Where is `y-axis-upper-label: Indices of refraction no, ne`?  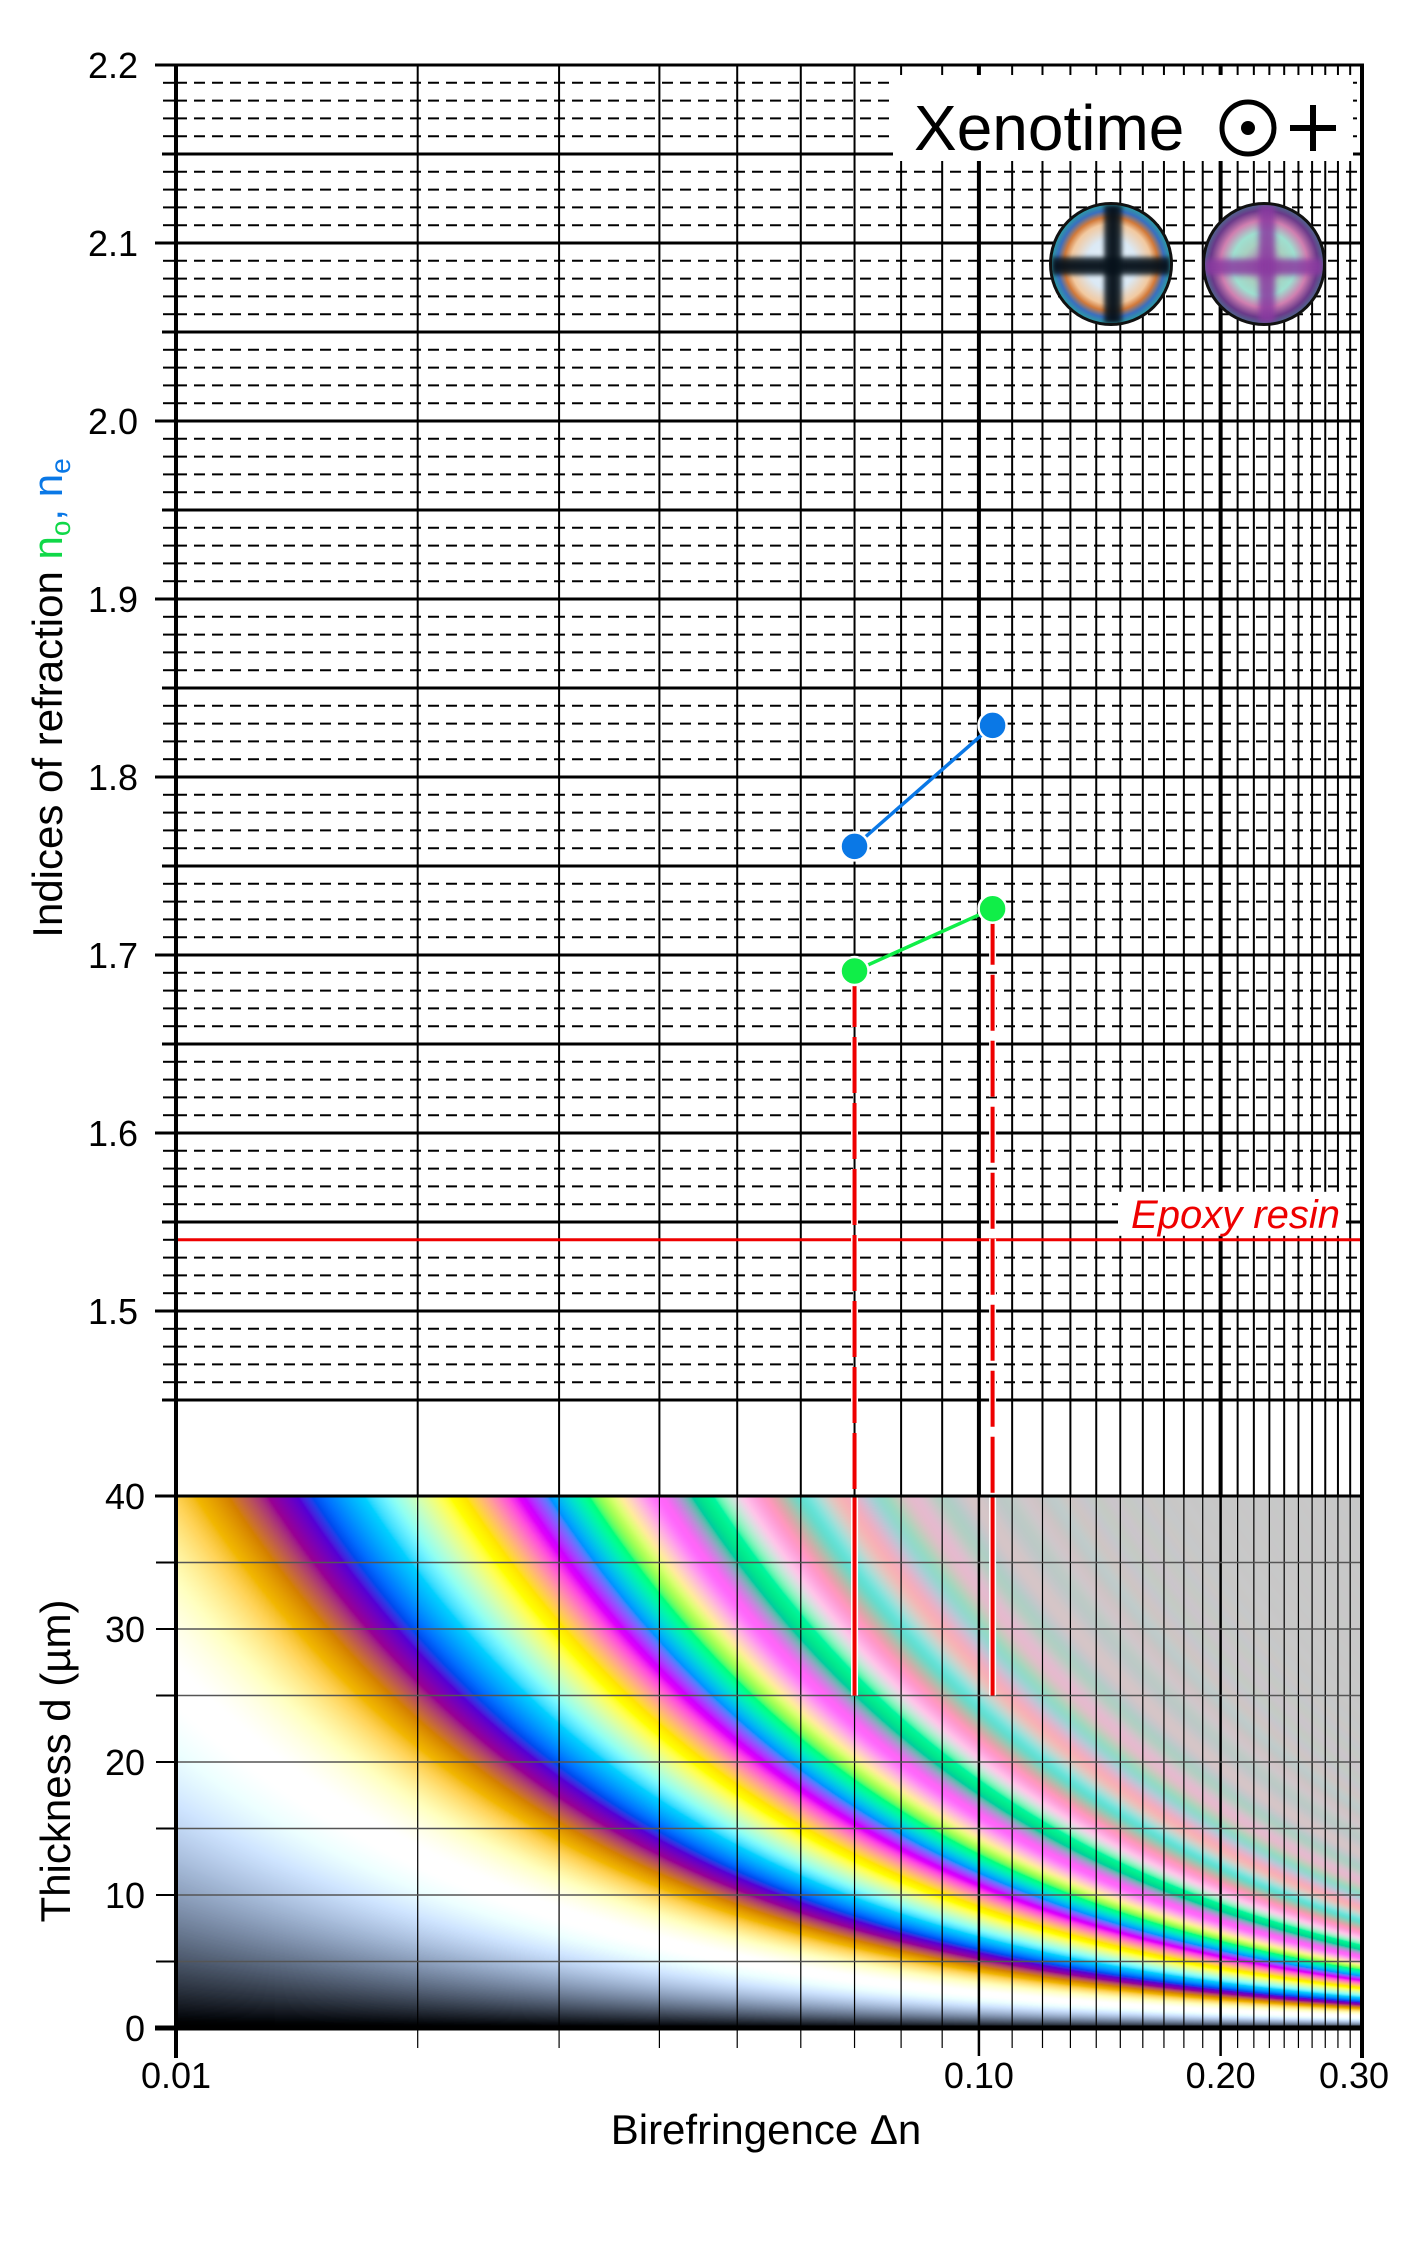 y-axis-upper-label: Indices of refraction no, ne is located at coordinates (50, 697).